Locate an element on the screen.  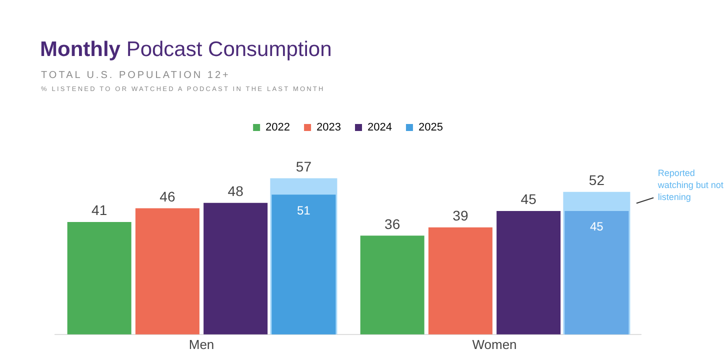
data-label: 41 is located at coordinates (100, 210).